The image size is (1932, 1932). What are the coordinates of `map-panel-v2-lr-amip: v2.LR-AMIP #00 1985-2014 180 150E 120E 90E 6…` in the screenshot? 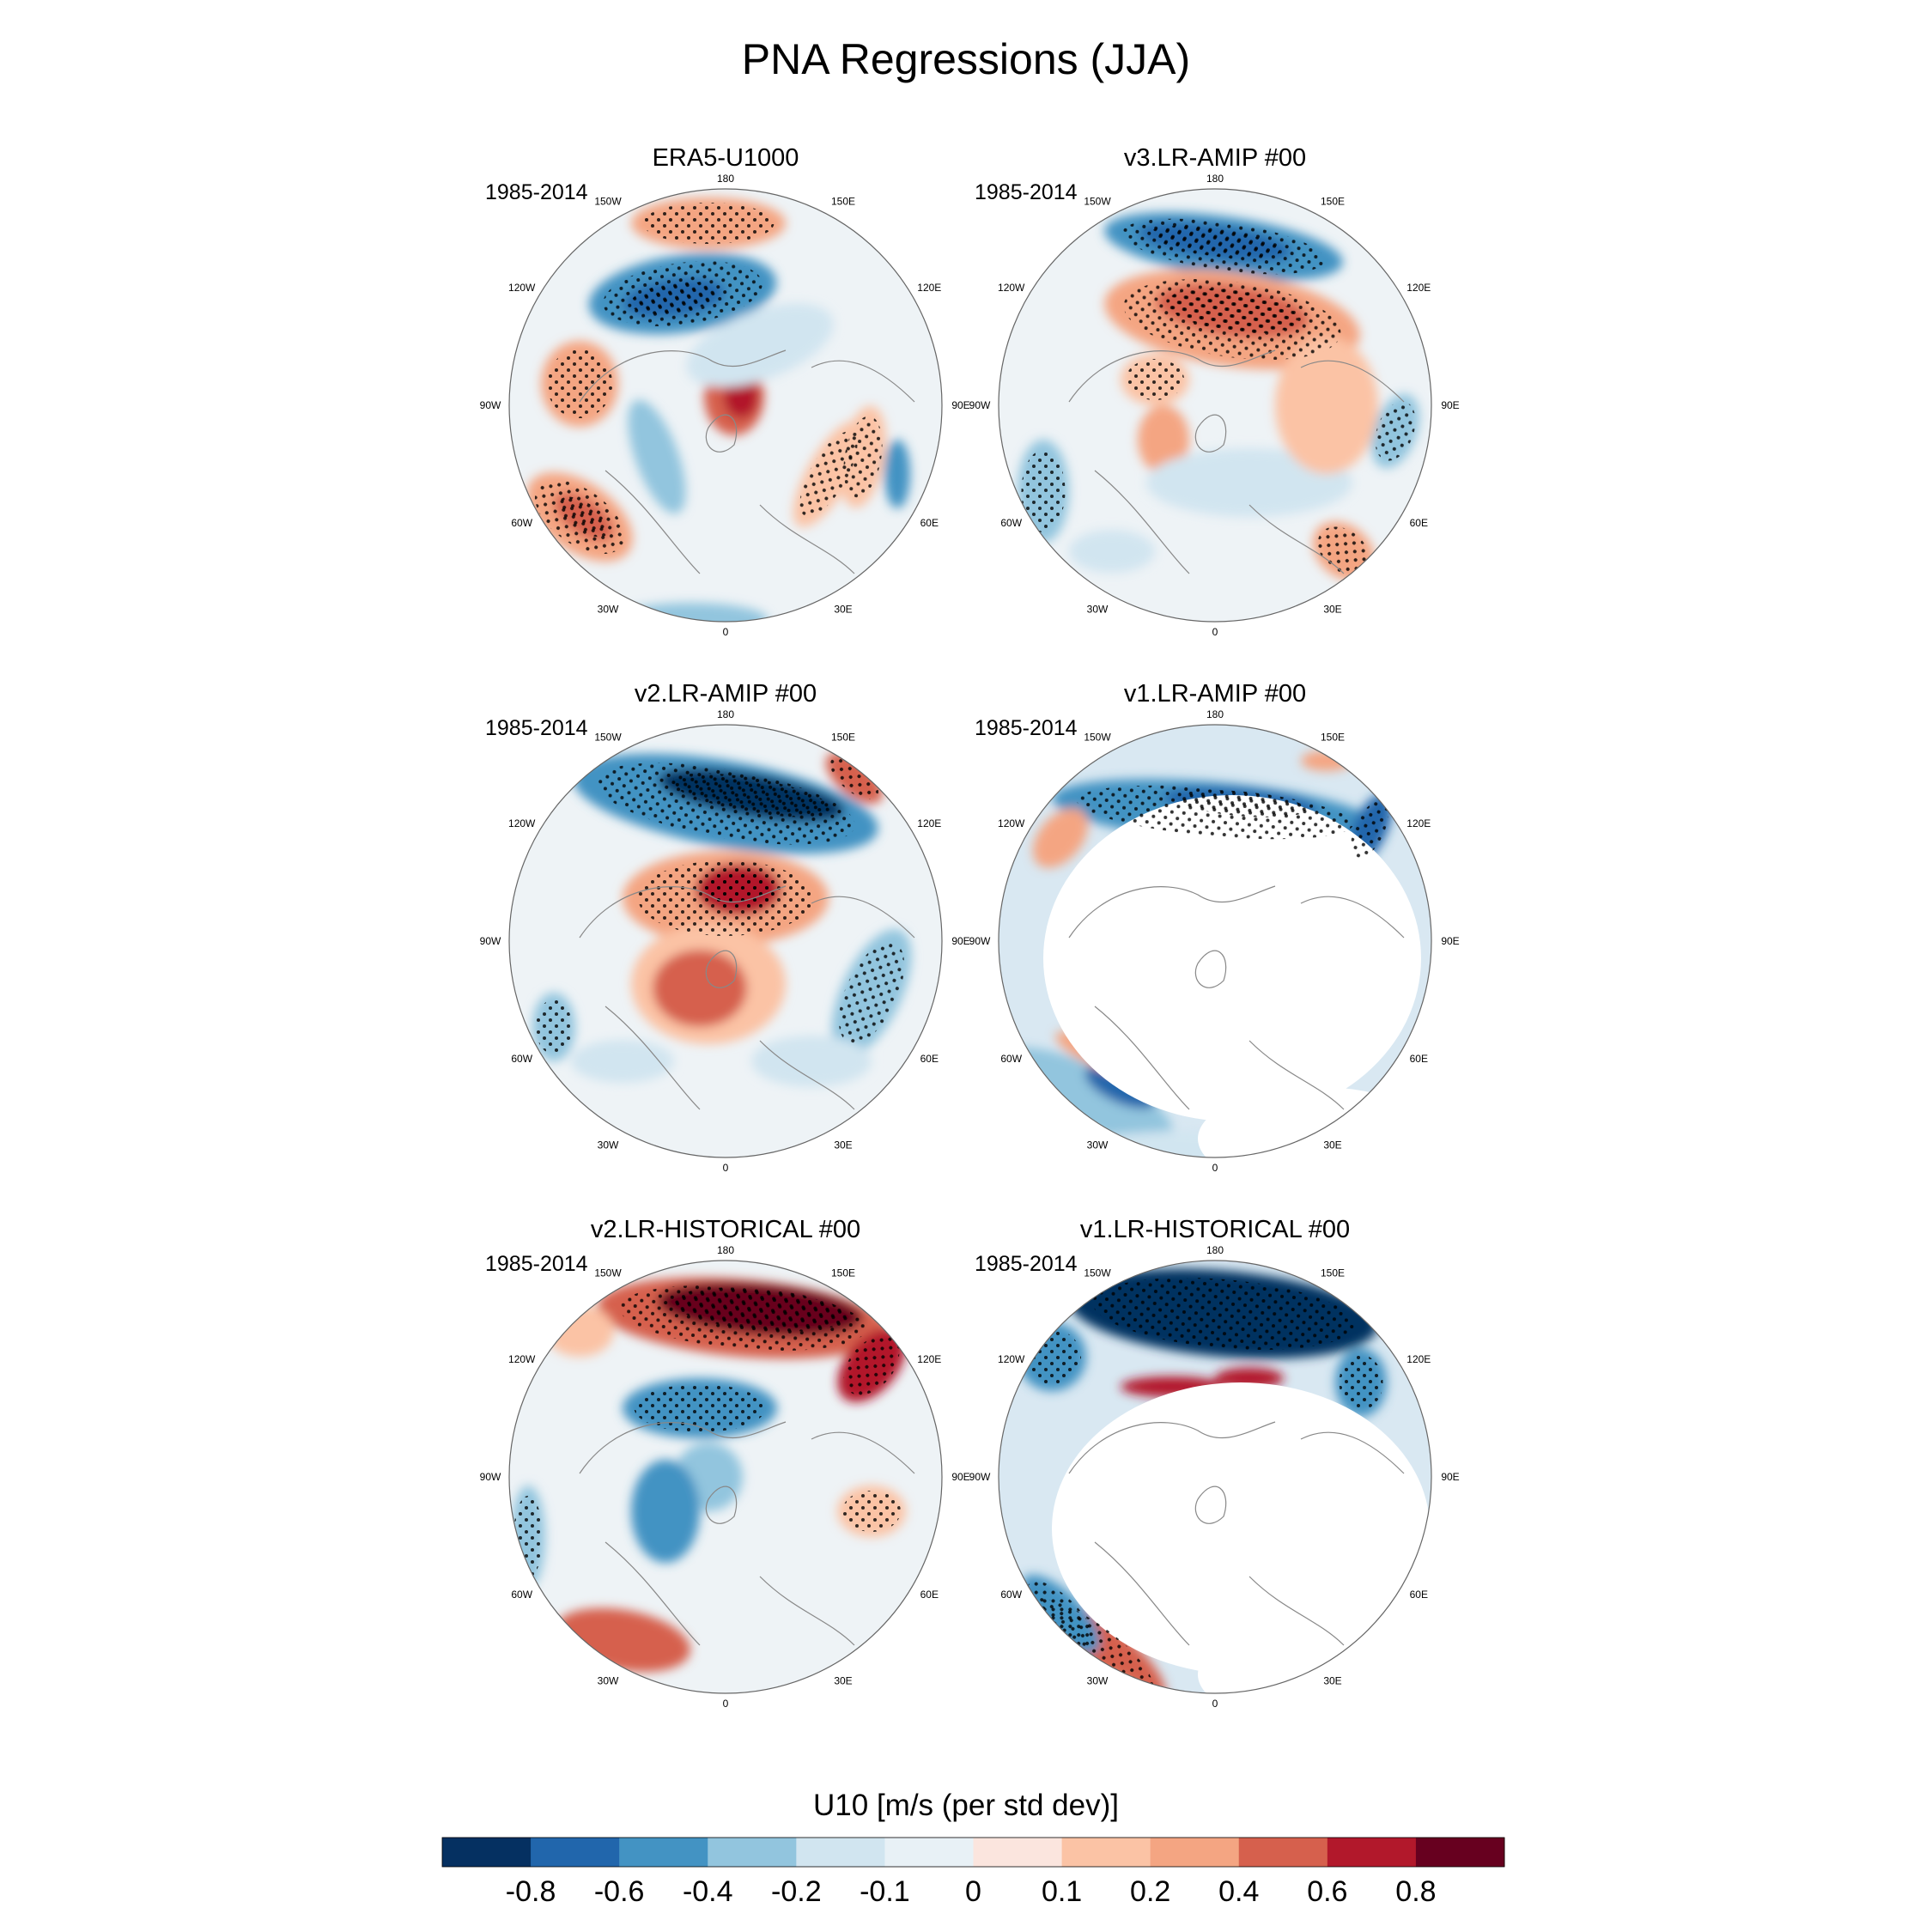 It's located at (726, 927).